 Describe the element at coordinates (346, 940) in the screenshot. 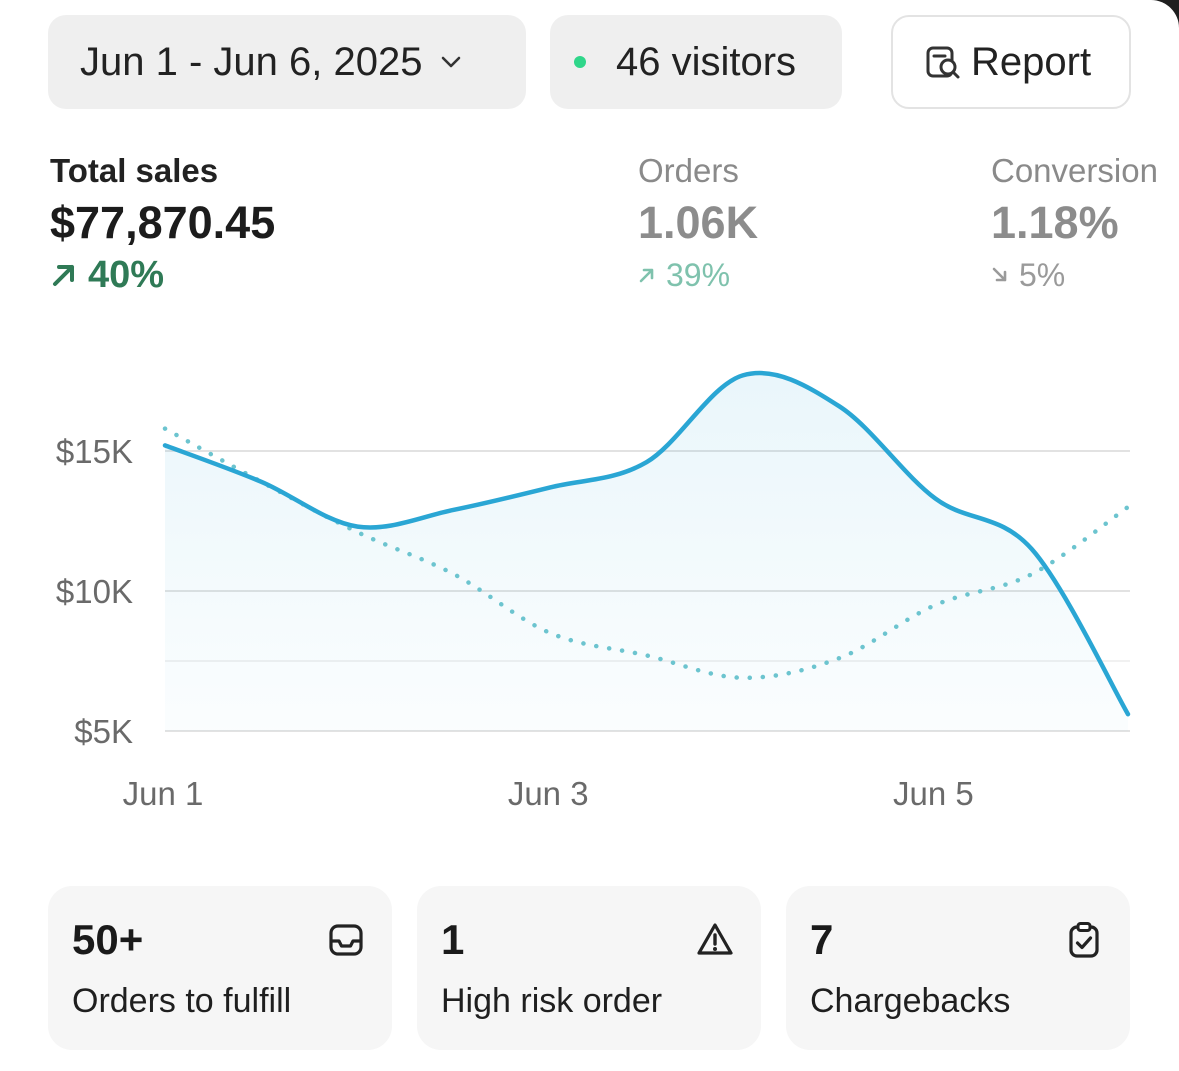

I see `inbox-icon` at that location.